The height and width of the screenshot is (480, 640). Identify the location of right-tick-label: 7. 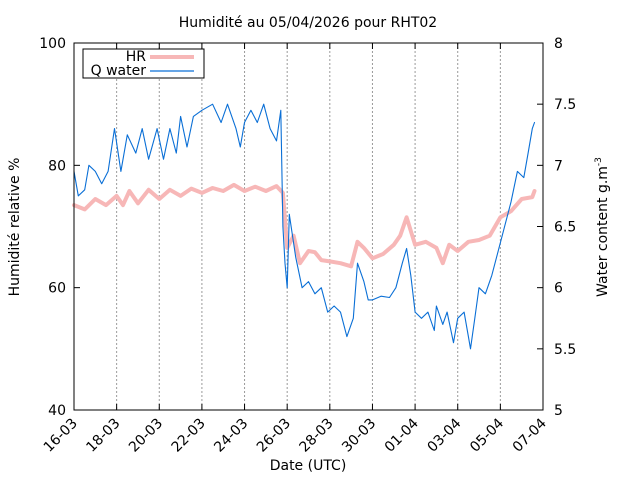
(558, 166).